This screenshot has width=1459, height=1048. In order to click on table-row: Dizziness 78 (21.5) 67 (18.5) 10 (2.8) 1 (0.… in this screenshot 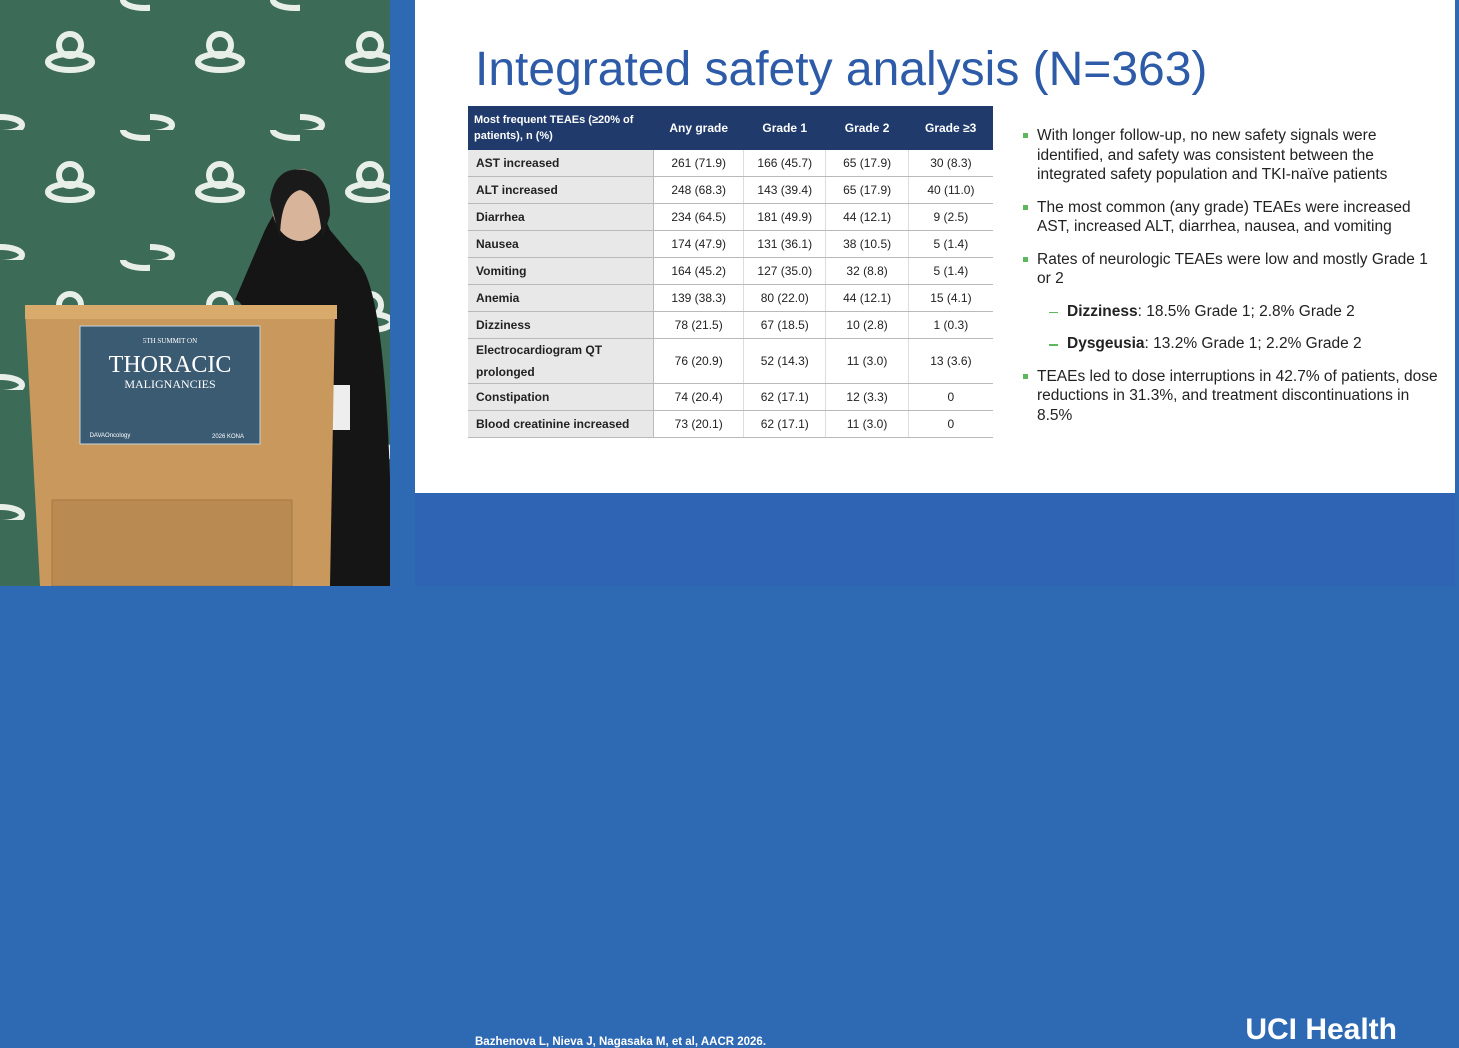, I will do `click(730, 325)`.